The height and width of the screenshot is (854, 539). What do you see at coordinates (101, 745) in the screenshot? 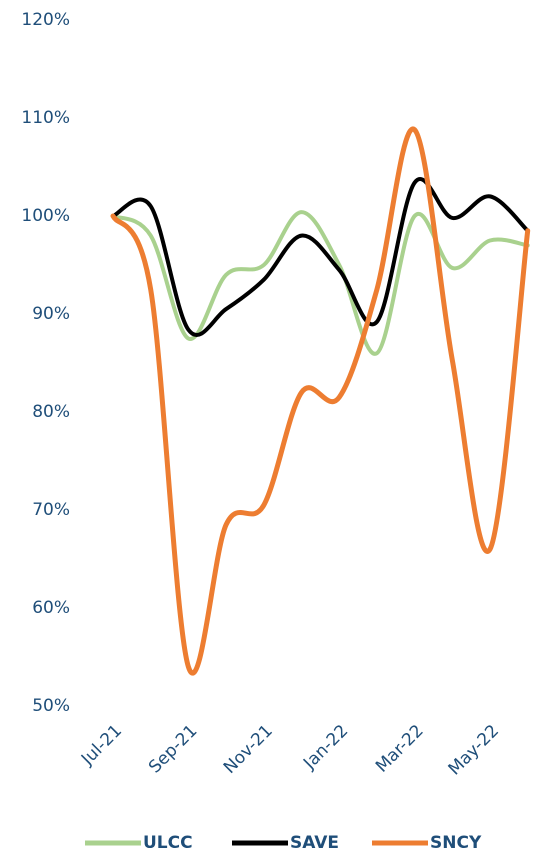
I see `x-tick-label: Jul-21` at bounding box center [101, 745].